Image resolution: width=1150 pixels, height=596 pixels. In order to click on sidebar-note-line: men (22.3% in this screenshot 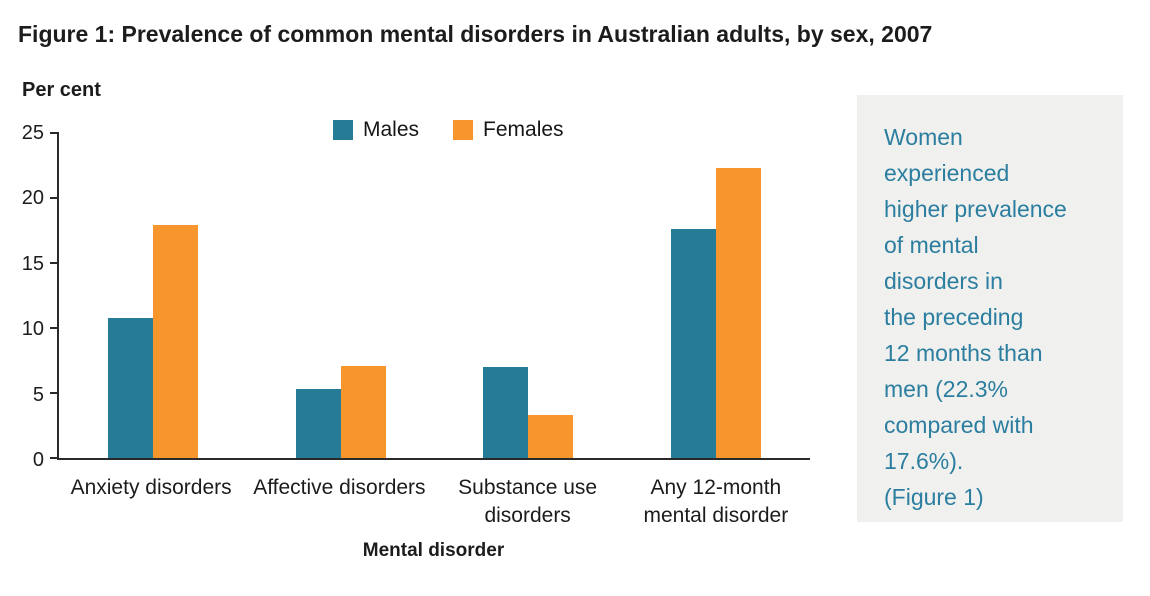, I will do `click(946, 389)`.